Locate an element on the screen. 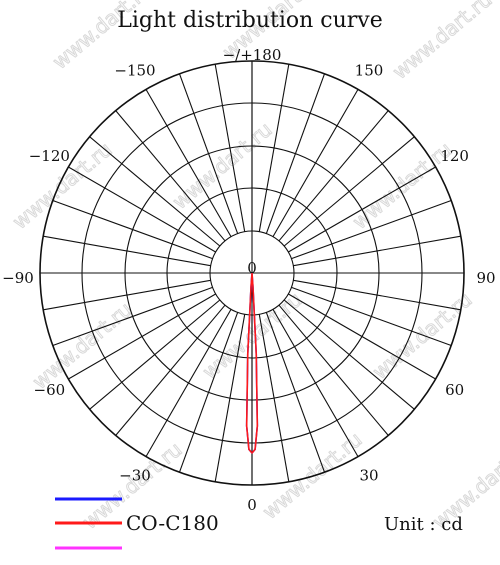 The width and height of the screenshot is (500, 565). chart-title: Light distribution curve is located at coordinates (250, 20).